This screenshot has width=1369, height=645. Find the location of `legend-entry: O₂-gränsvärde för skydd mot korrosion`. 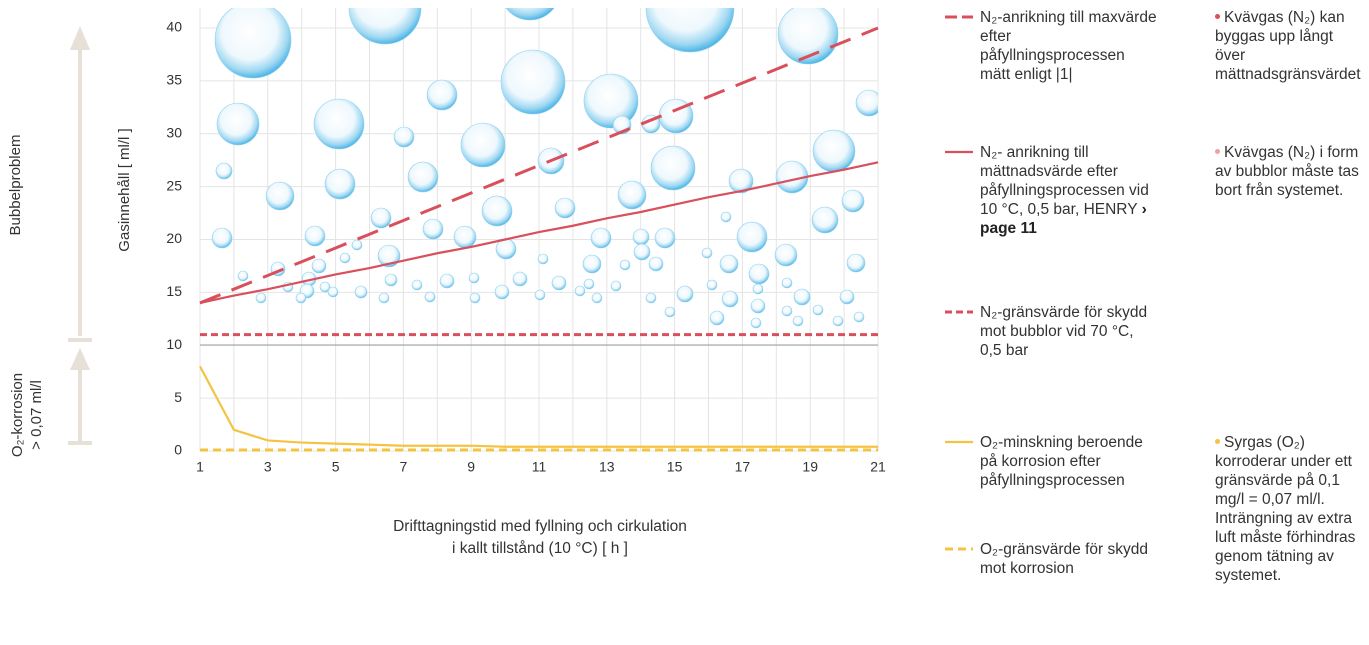

legend-entry: O₂-gränsvärde för skydd mot korrosion is located at coordinates (1069, 559).